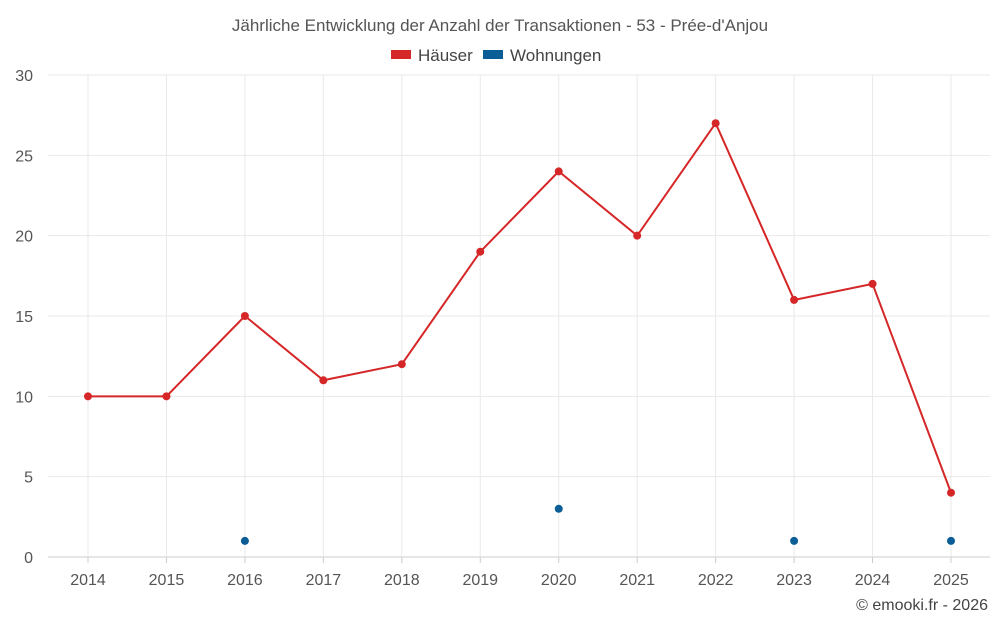 The image size is (1000, 625). Describe the element at coordinates (480, 580) in the screenshot. I see `x-tick-label: 2019` at that location.